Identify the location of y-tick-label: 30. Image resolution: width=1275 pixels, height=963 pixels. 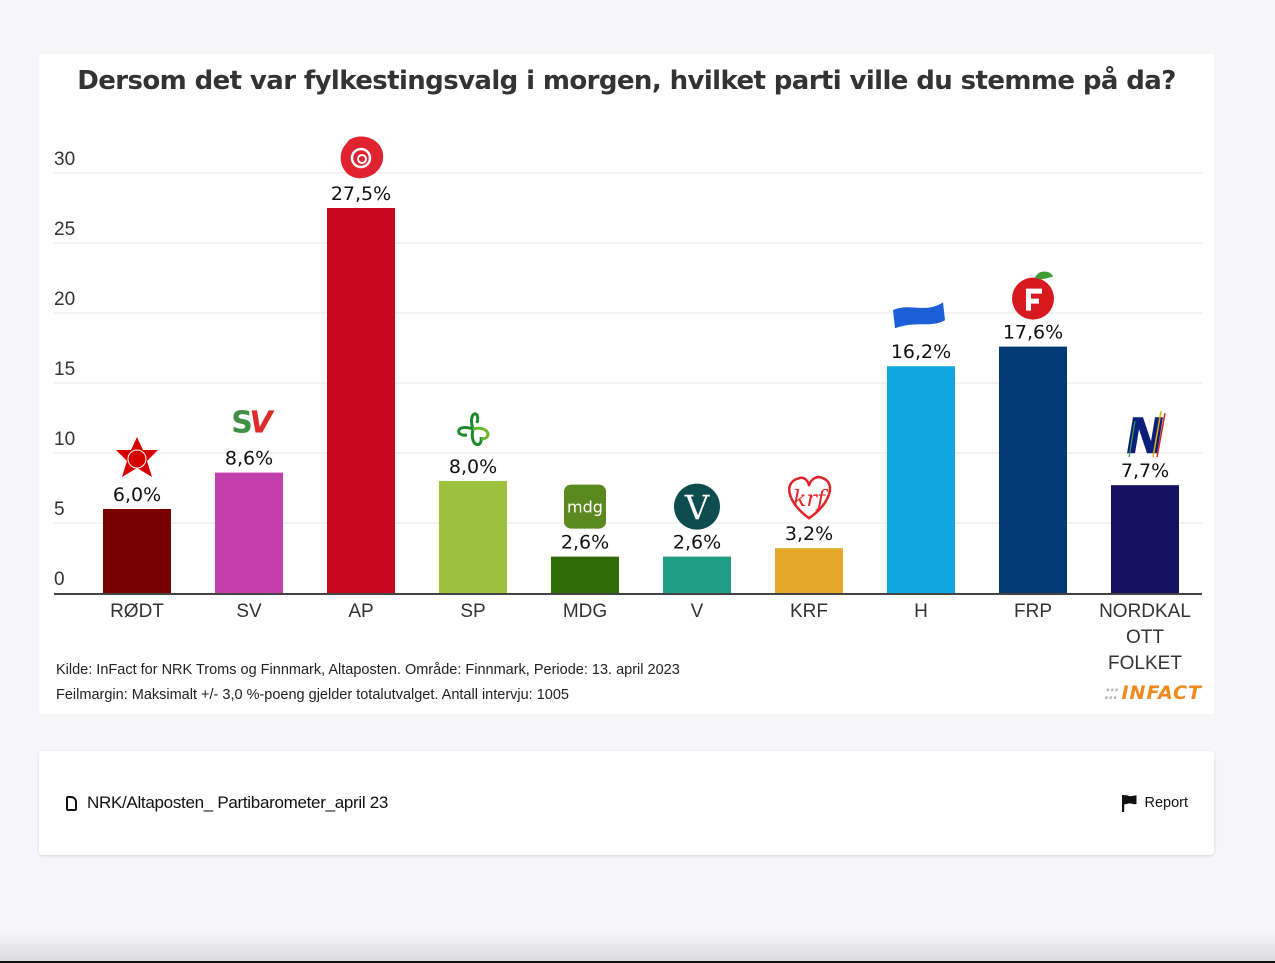
(64, 159).